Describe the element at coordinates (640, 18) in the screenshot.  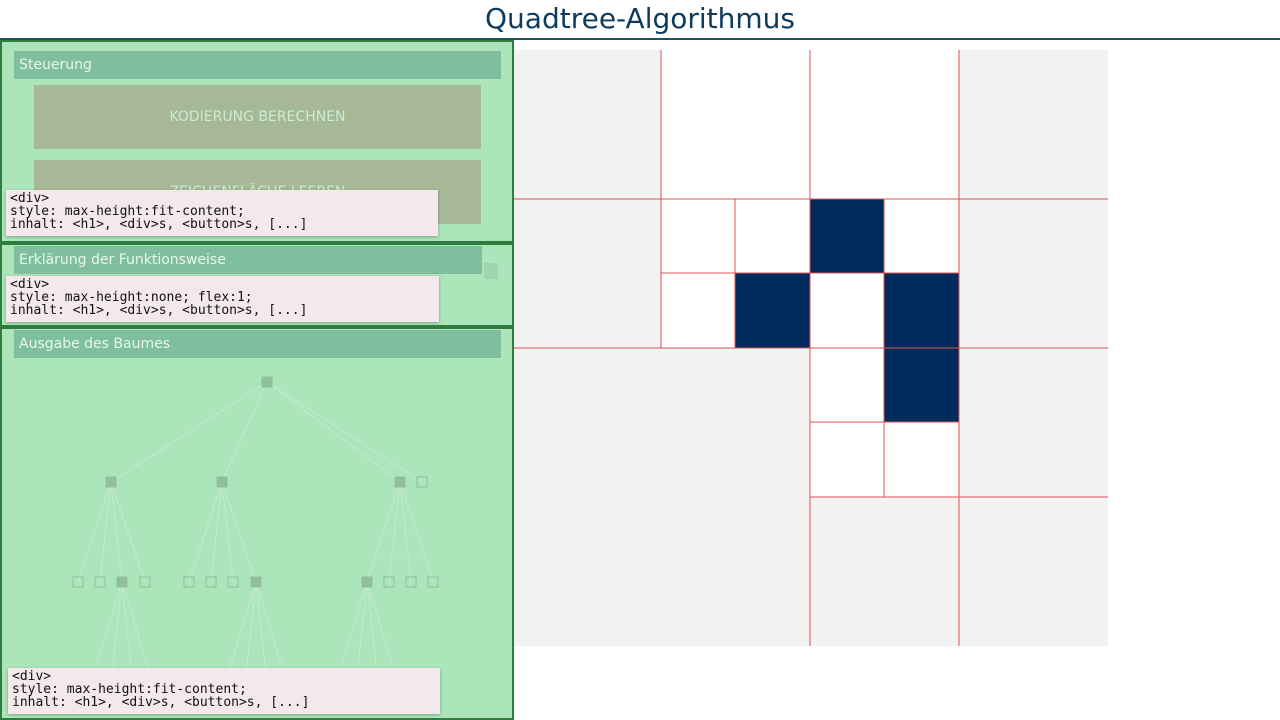
I see `page-title: Quadtree-Algorithmus` at that location.